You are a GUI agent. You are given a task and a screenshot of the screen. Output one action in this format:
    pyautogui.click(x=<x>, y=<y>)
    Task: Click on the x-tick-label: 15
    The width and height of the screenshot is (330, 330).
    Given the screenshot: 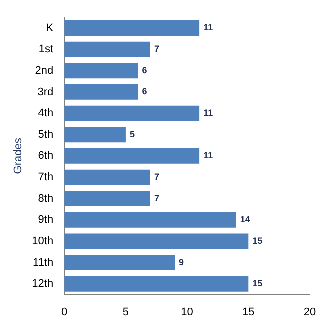 What is the action you would take?
    pyautogui.click(x=248, y=312)
    